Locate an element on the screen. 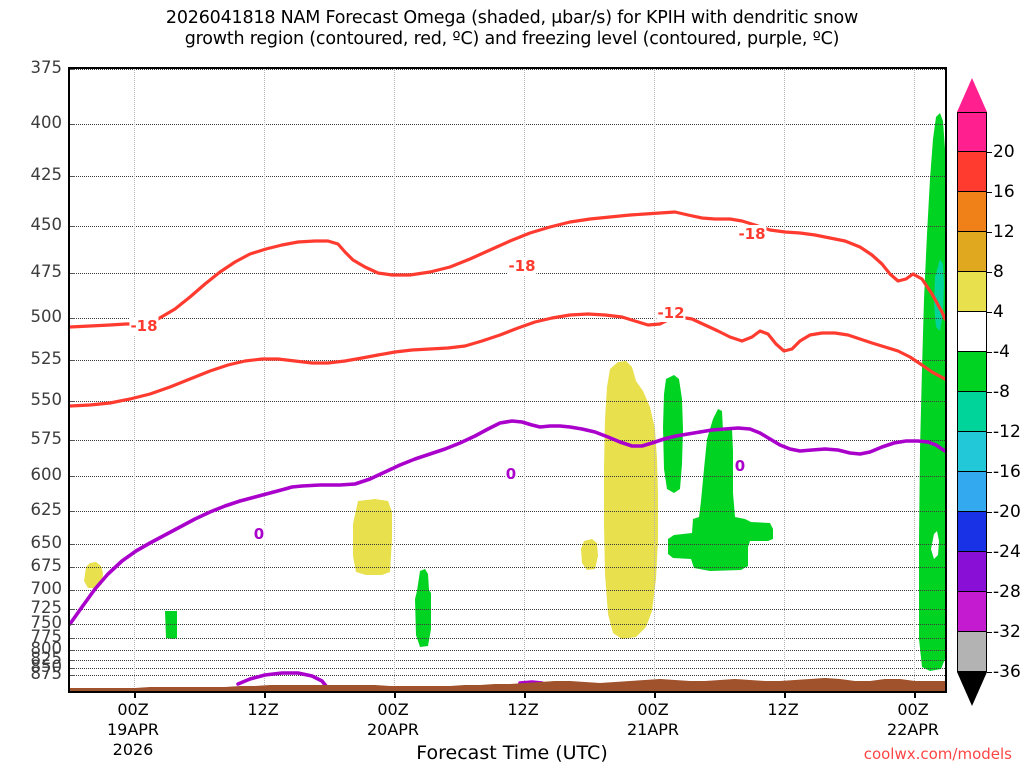  omega-region-yellow-b is located at coordinates (372, 537).